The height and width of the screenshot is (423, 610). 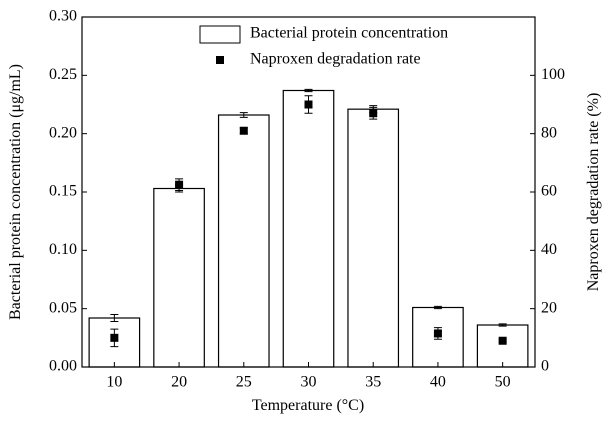 What do you see at coordinates (114, 382) in the screenshot?
I see `x-tick-label: 10` at bounding box center [114, 382].